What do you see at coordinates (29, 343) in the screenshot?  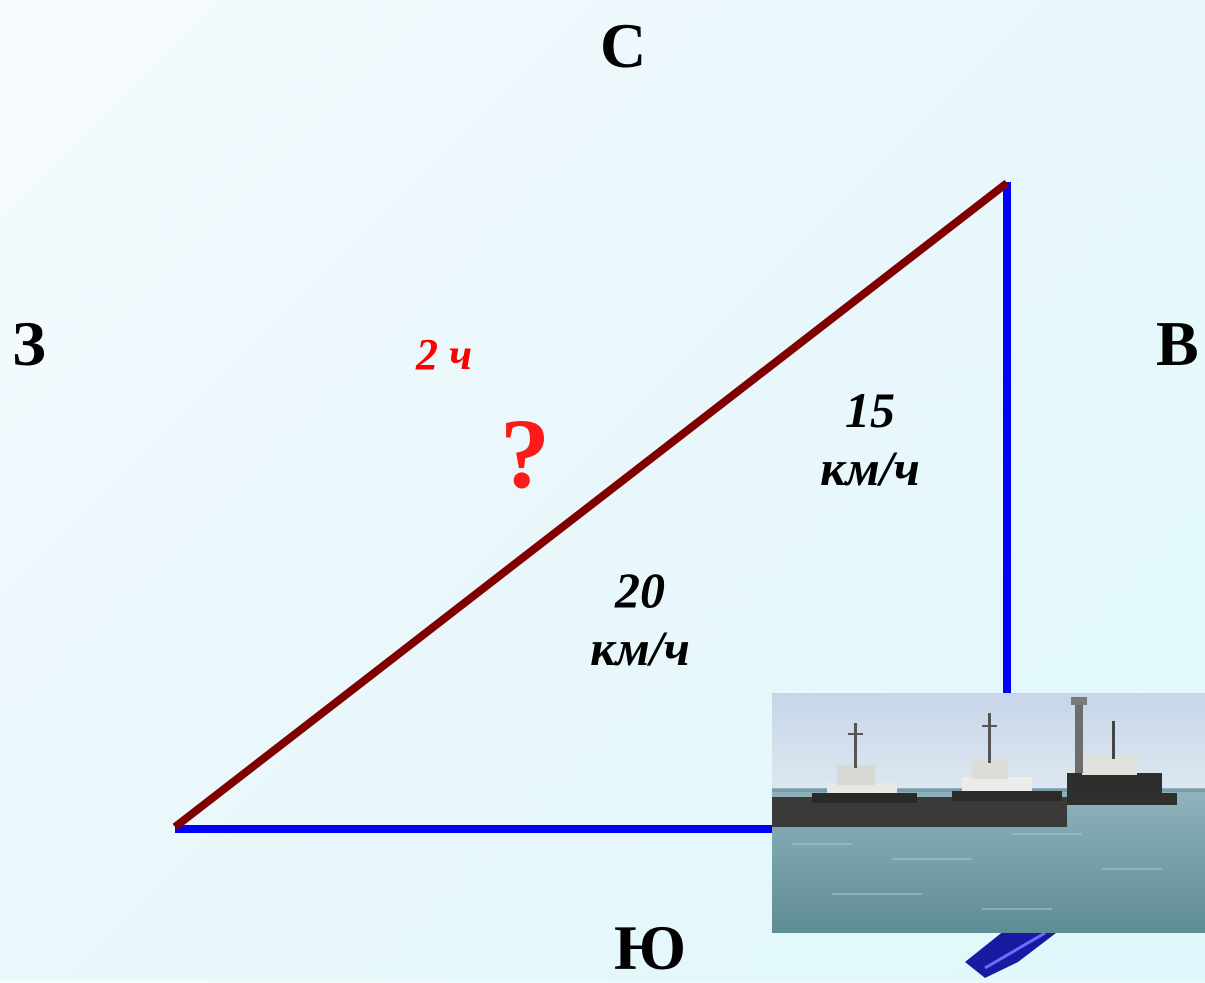 I see `compass-west-label: З` at bounding box center [29, 343].